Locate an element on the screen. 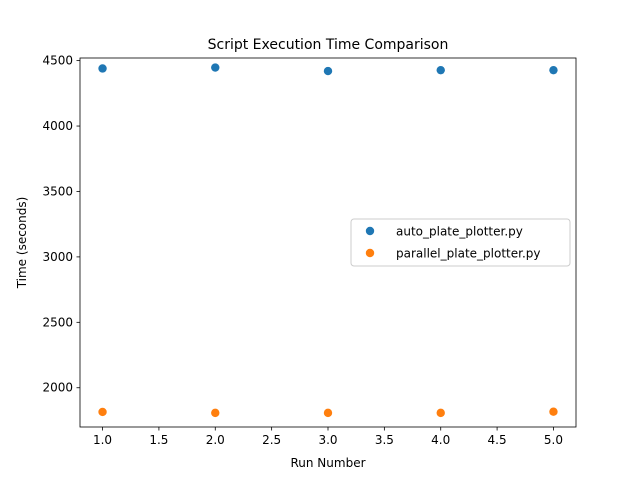 The width and height of the screenshot is (640, 480). y-tick-label: 3000 is located at coordinates (57, 257).